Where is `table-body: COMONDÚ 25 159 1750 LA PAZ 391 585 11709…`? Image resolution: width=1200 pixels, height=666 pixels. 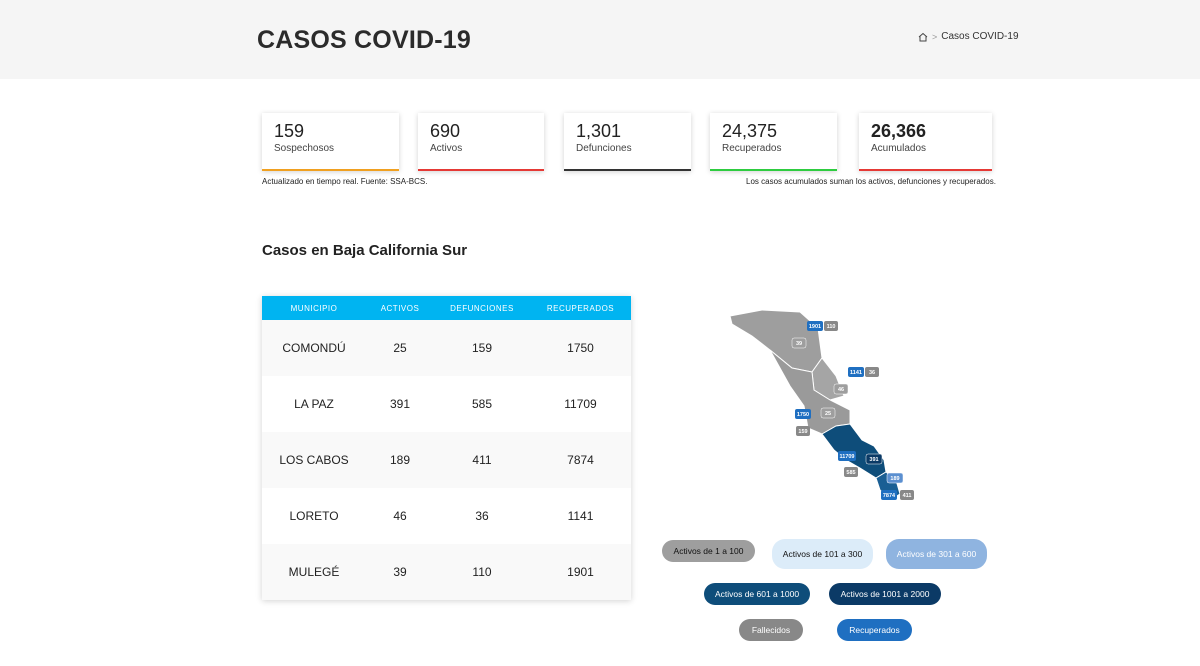
table-body: COMONDÚ 25 159 1750 LA PAZ 391 585 11709… is located at coordinates (446, 460).